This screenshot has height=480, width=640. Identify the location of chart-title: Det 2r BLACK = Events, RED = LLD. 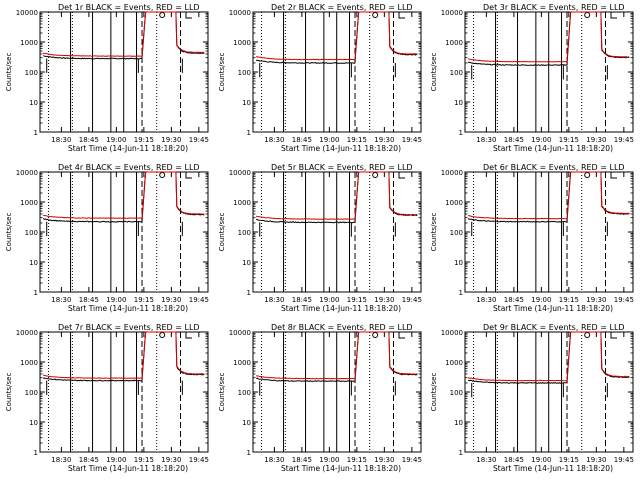
(342, 7).